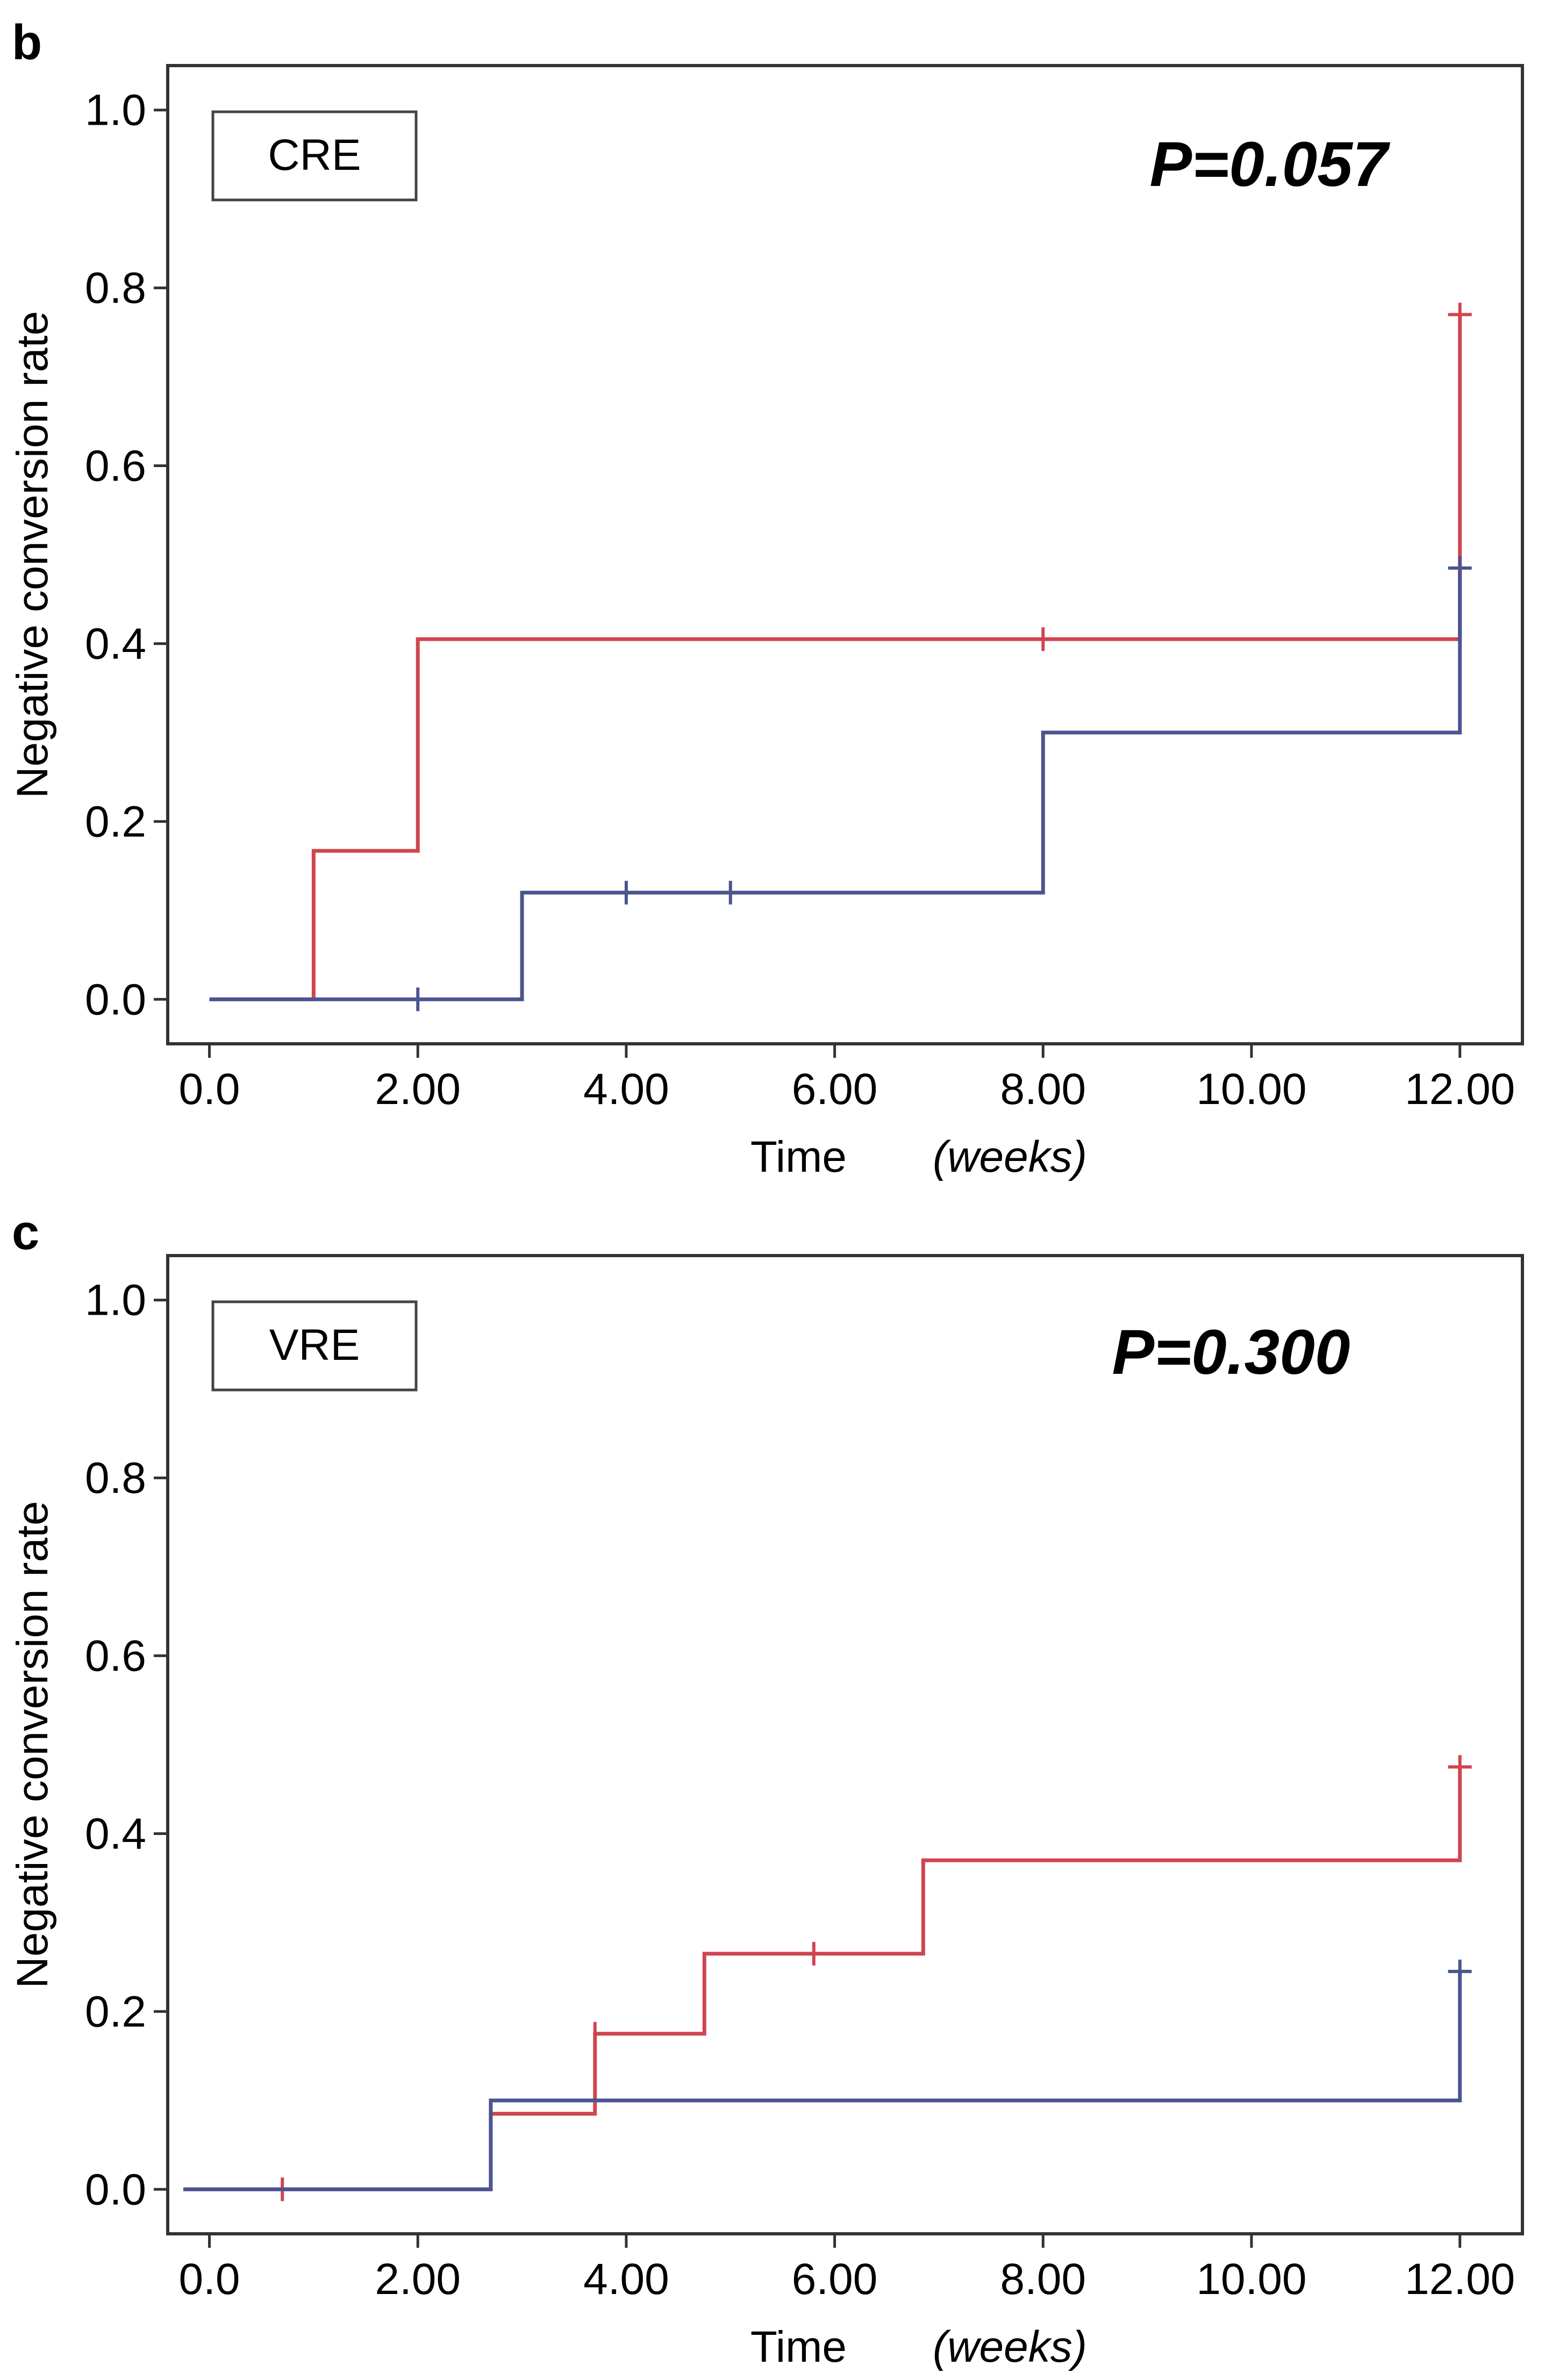  Describe the element at coordinates (1231, 1352) in the screenshot. I see `p-value: P=0.300` at that location.